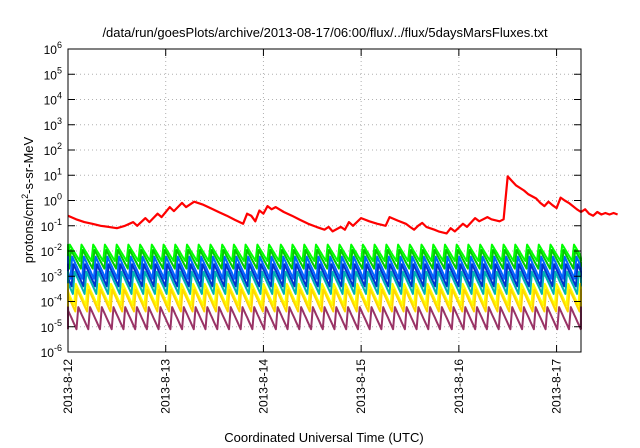 Image resolution: width=640 pixels, height=448 pixels. Describe the element at coordinates (59, 171) in the screenshot. I see `y-tick-exponent: 1` at that location.